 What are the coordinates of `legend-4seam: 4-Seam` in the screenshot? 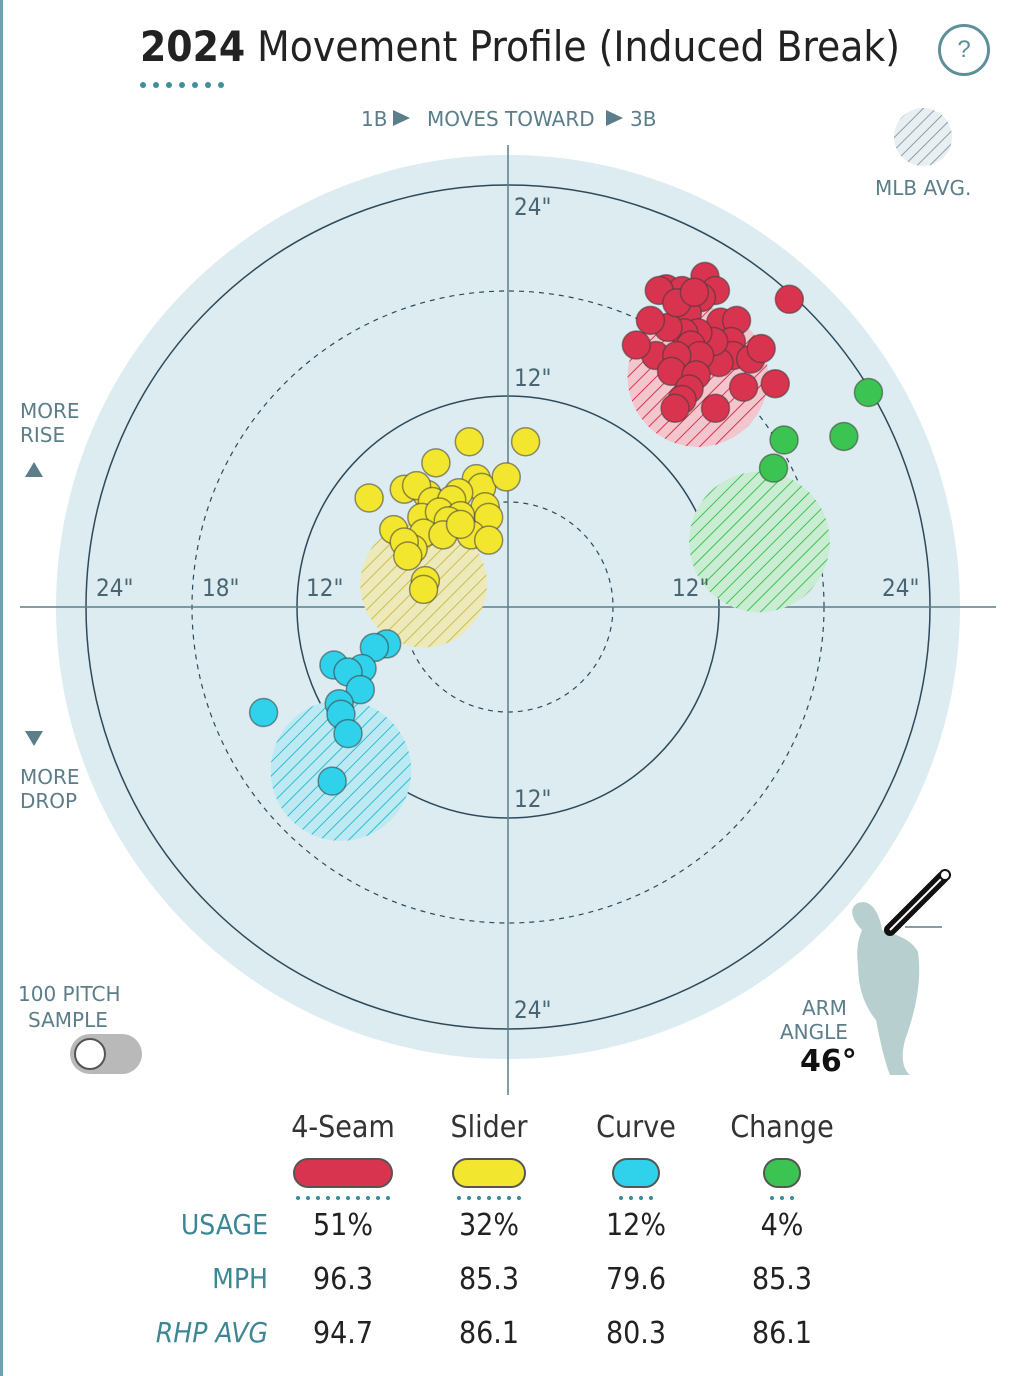 It's located at (343, 1127).